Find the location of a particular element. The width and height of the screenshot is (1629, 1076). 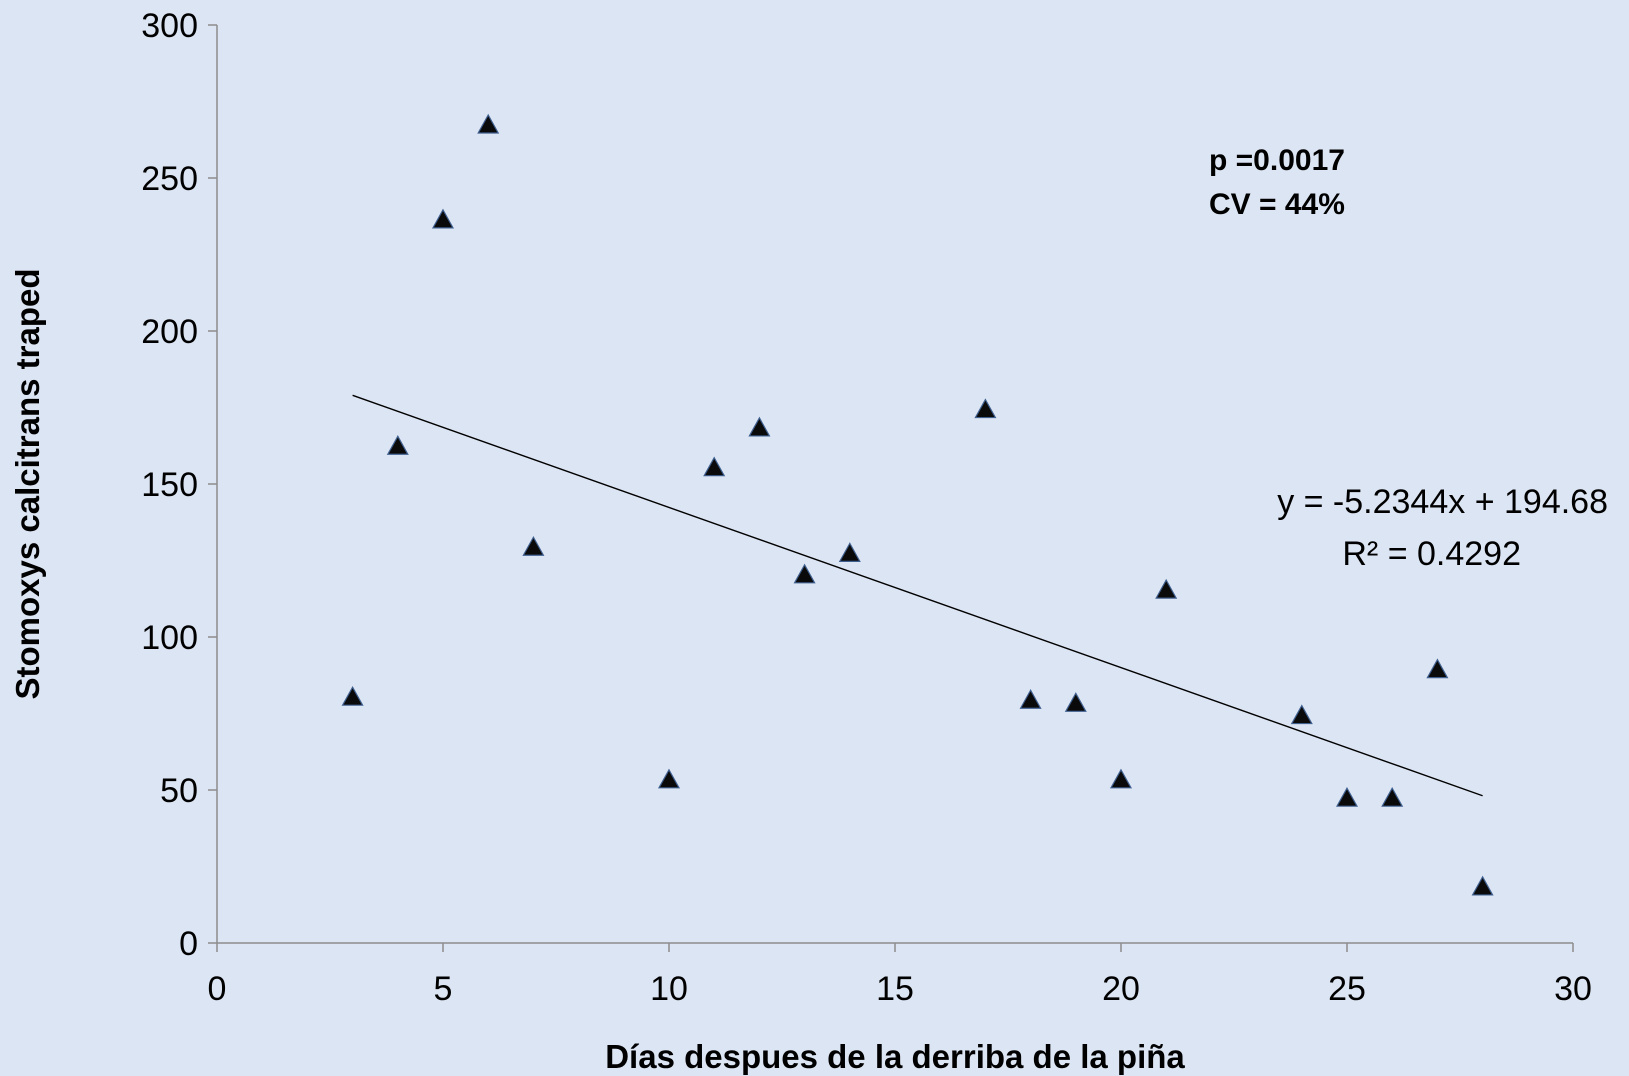

trendline-r-squared: R² = 0.4292 is located at coordinates (1431, 554).